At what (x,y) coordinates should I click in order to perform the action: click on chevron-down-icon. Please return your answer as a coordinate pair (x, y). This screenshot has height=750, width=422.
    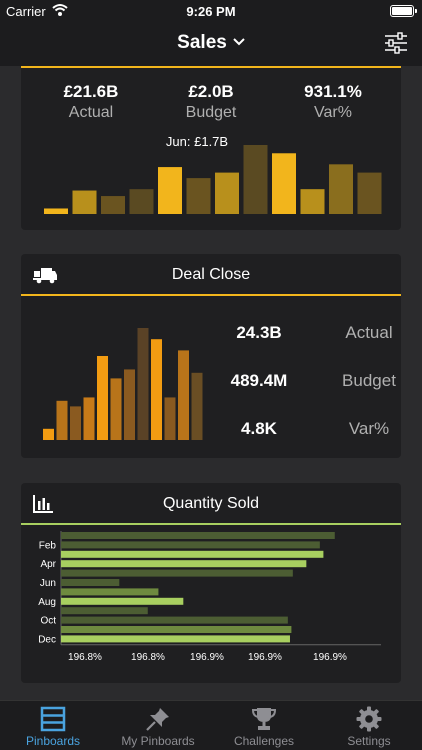
    Looking at the image, I should click on (239, 42).